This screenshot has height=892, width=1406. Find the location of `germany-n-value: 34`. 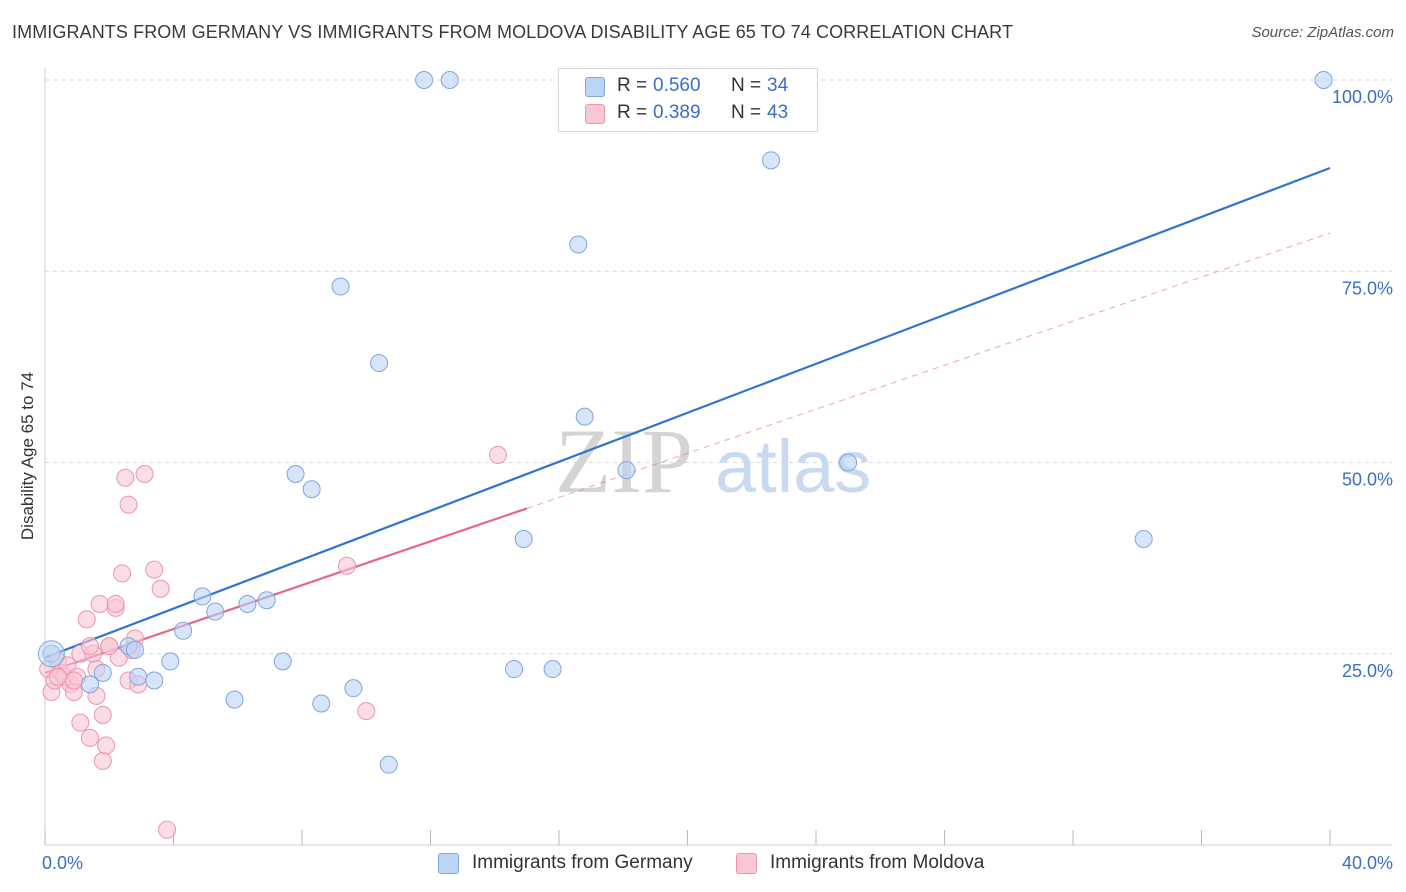

germany-n-value: 34 is located at coordinates (778, 85).